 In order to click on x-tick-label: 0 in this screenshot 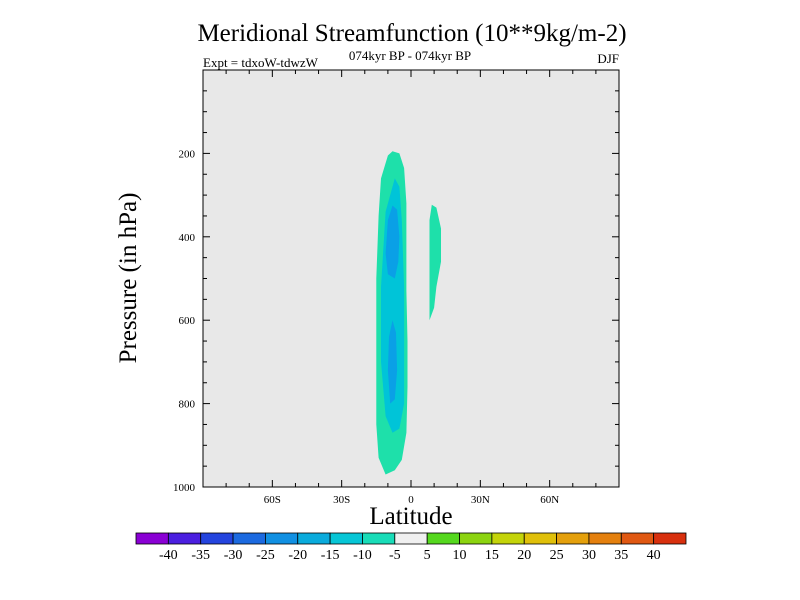, I will do `click(411, 500)`.